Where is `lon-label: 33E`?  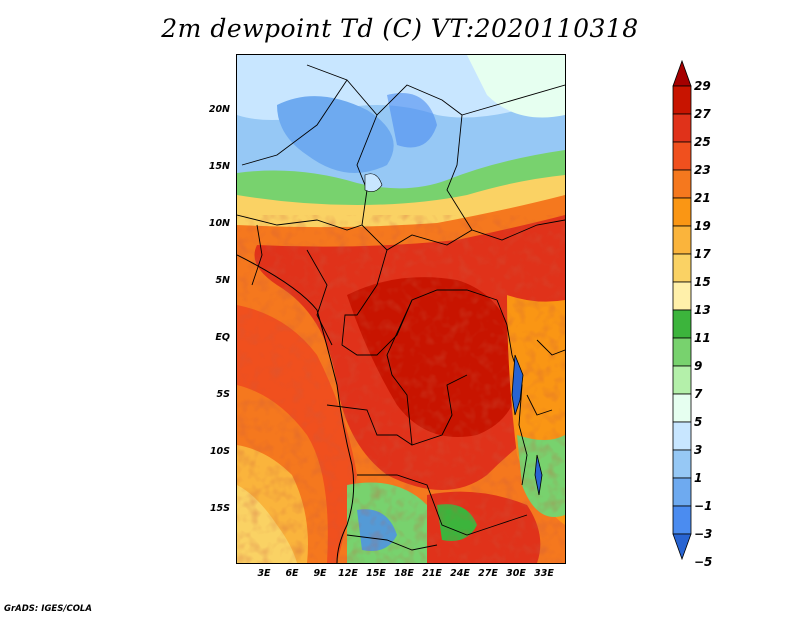
lon-label: 33E is located at coordinates (544, 573).